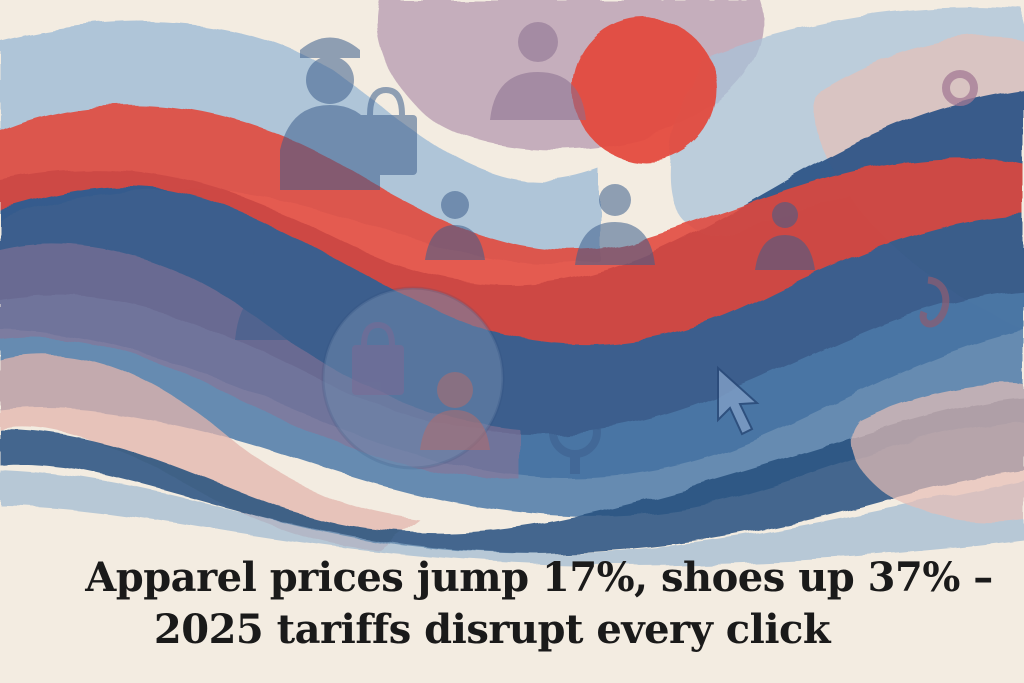  Describe the element at coordinates (960, 88) in the screenshot. I see `ring-icon` at that location.